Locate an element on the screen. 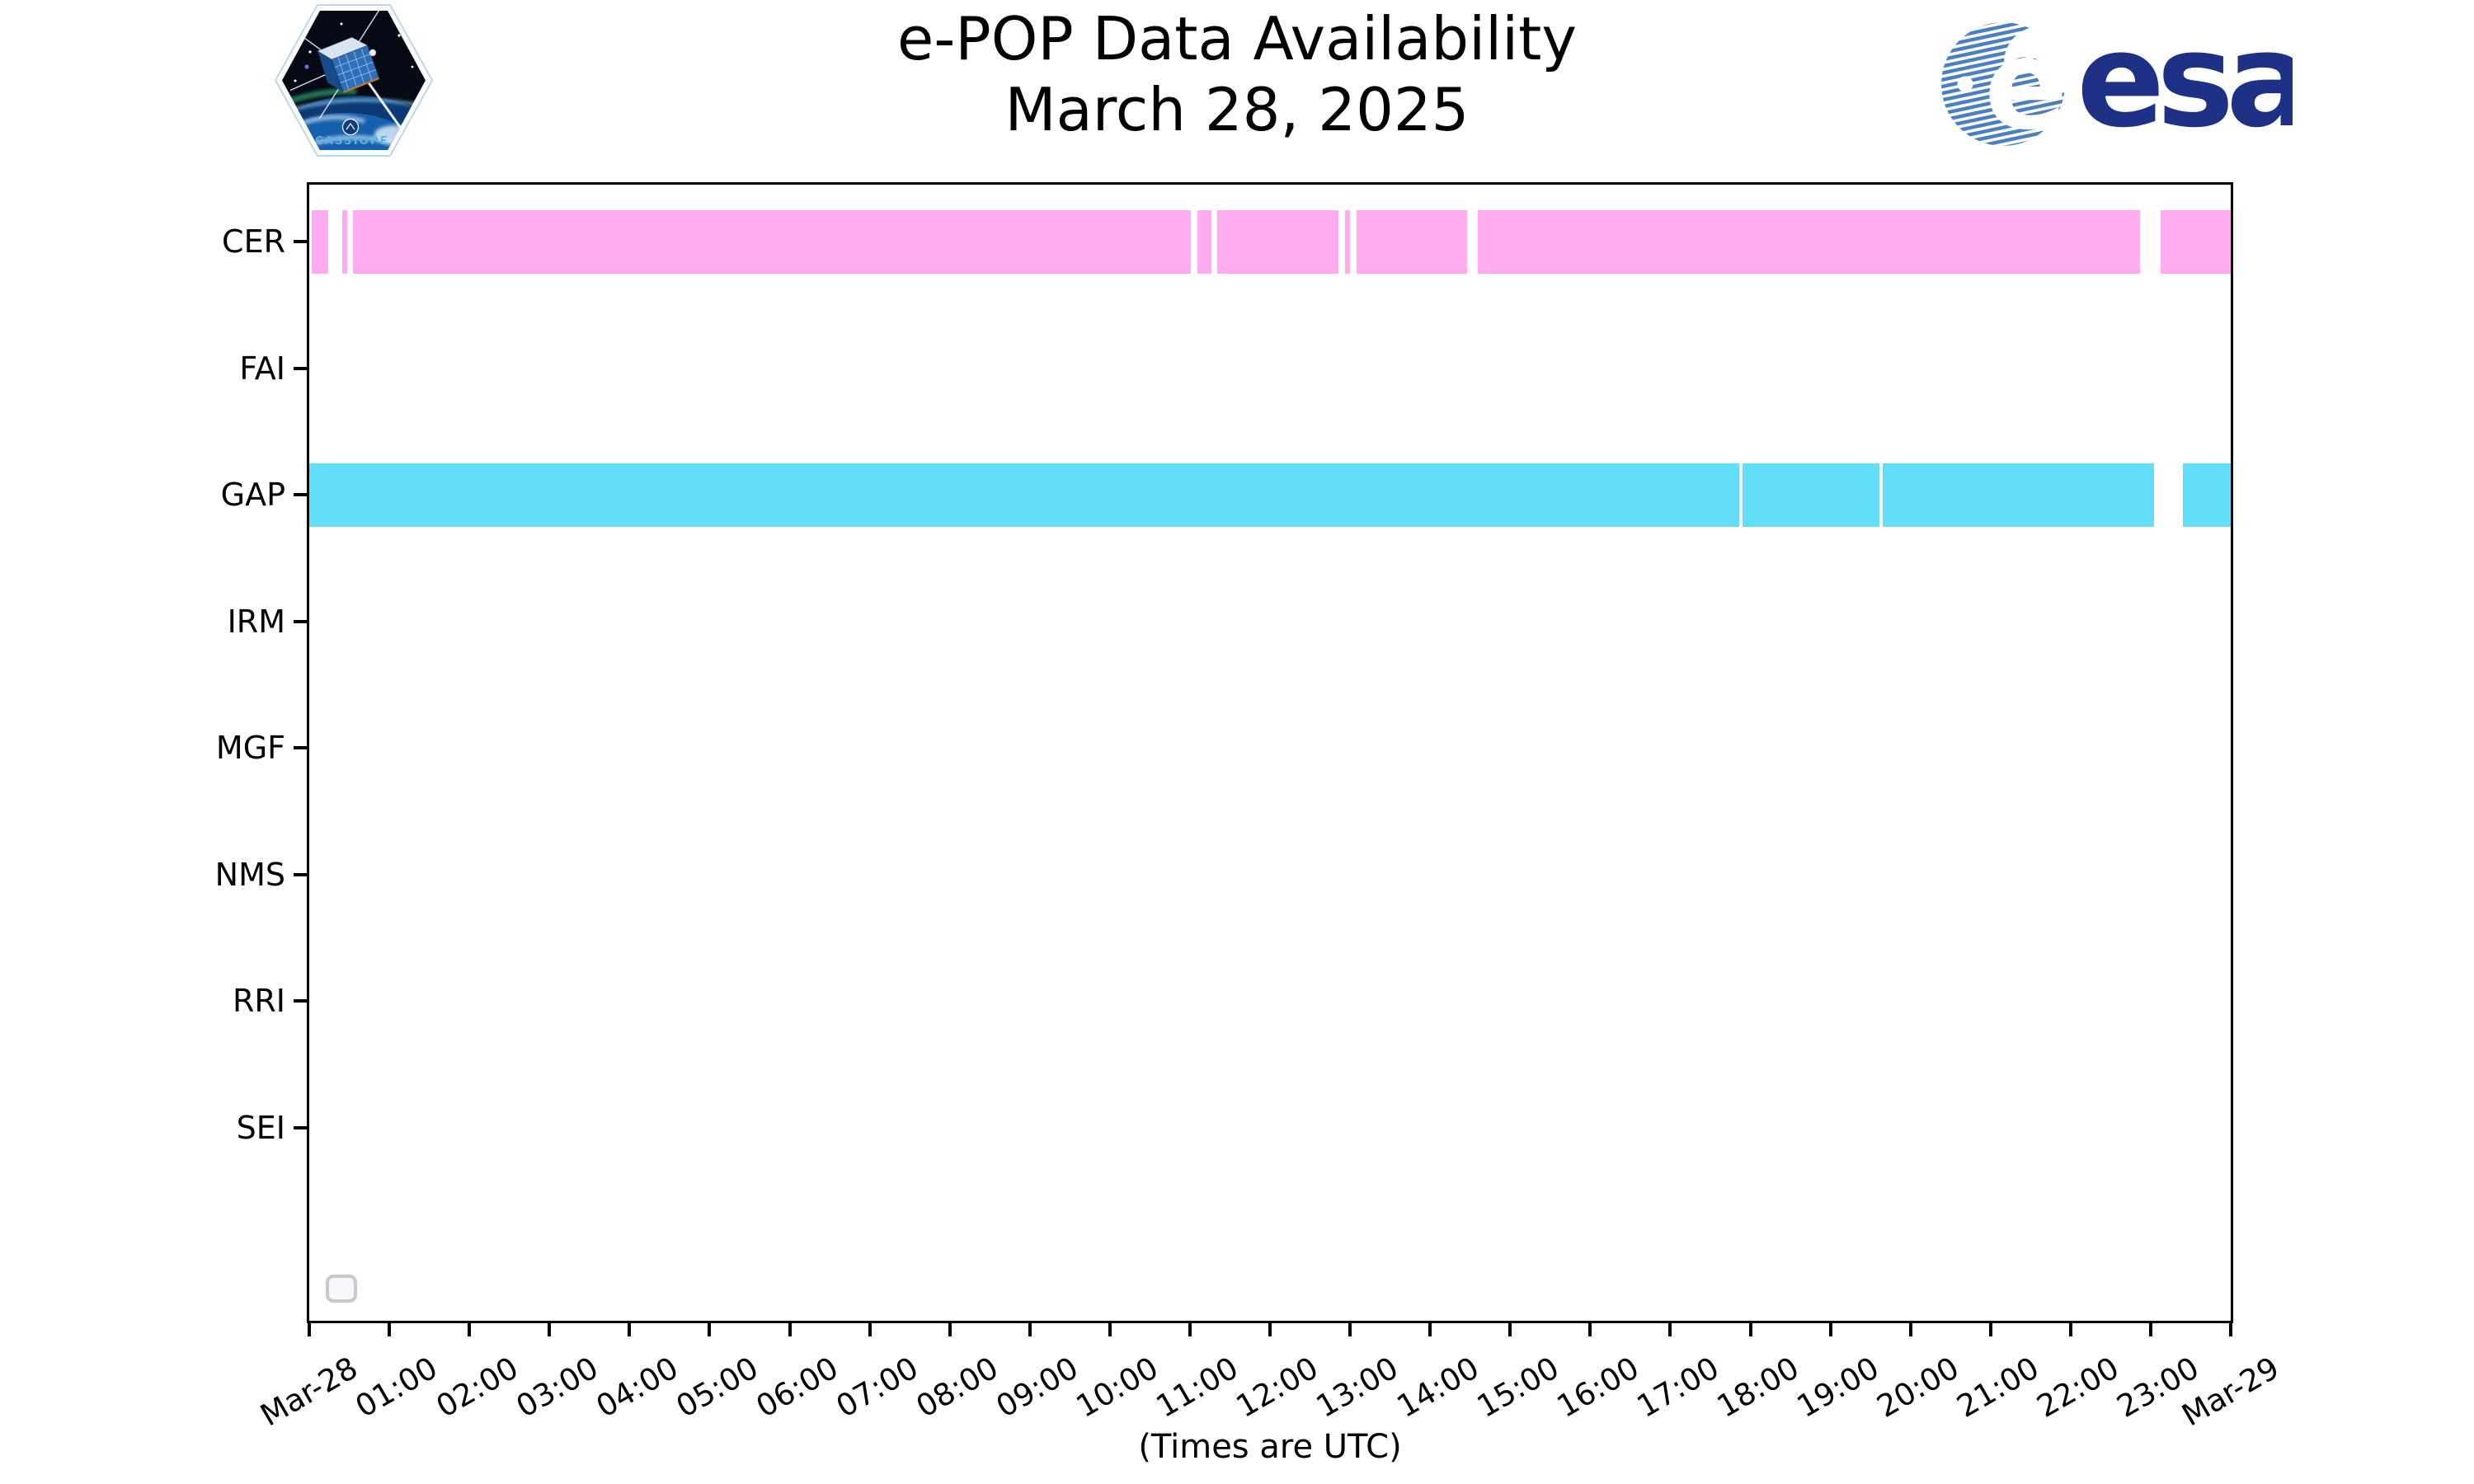 Image resolution: width=2474 pixels, height=1484 pixels. x-tick-label-22: 22:00 is located at coordinates (2077, 1387).